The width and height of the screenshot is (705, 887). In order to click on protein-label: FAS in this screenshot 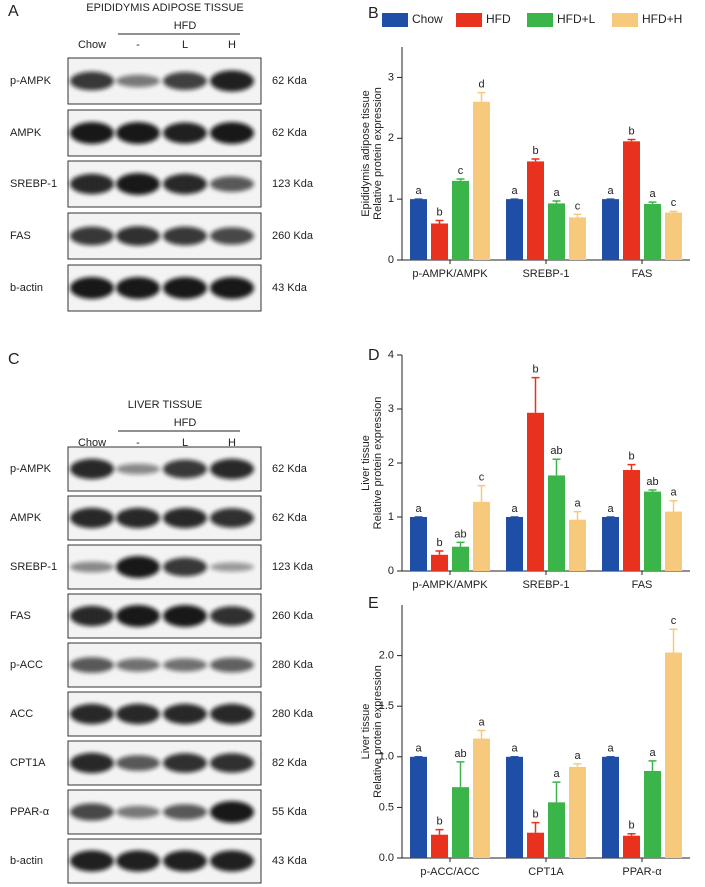, I will do `click(20, 236)`.